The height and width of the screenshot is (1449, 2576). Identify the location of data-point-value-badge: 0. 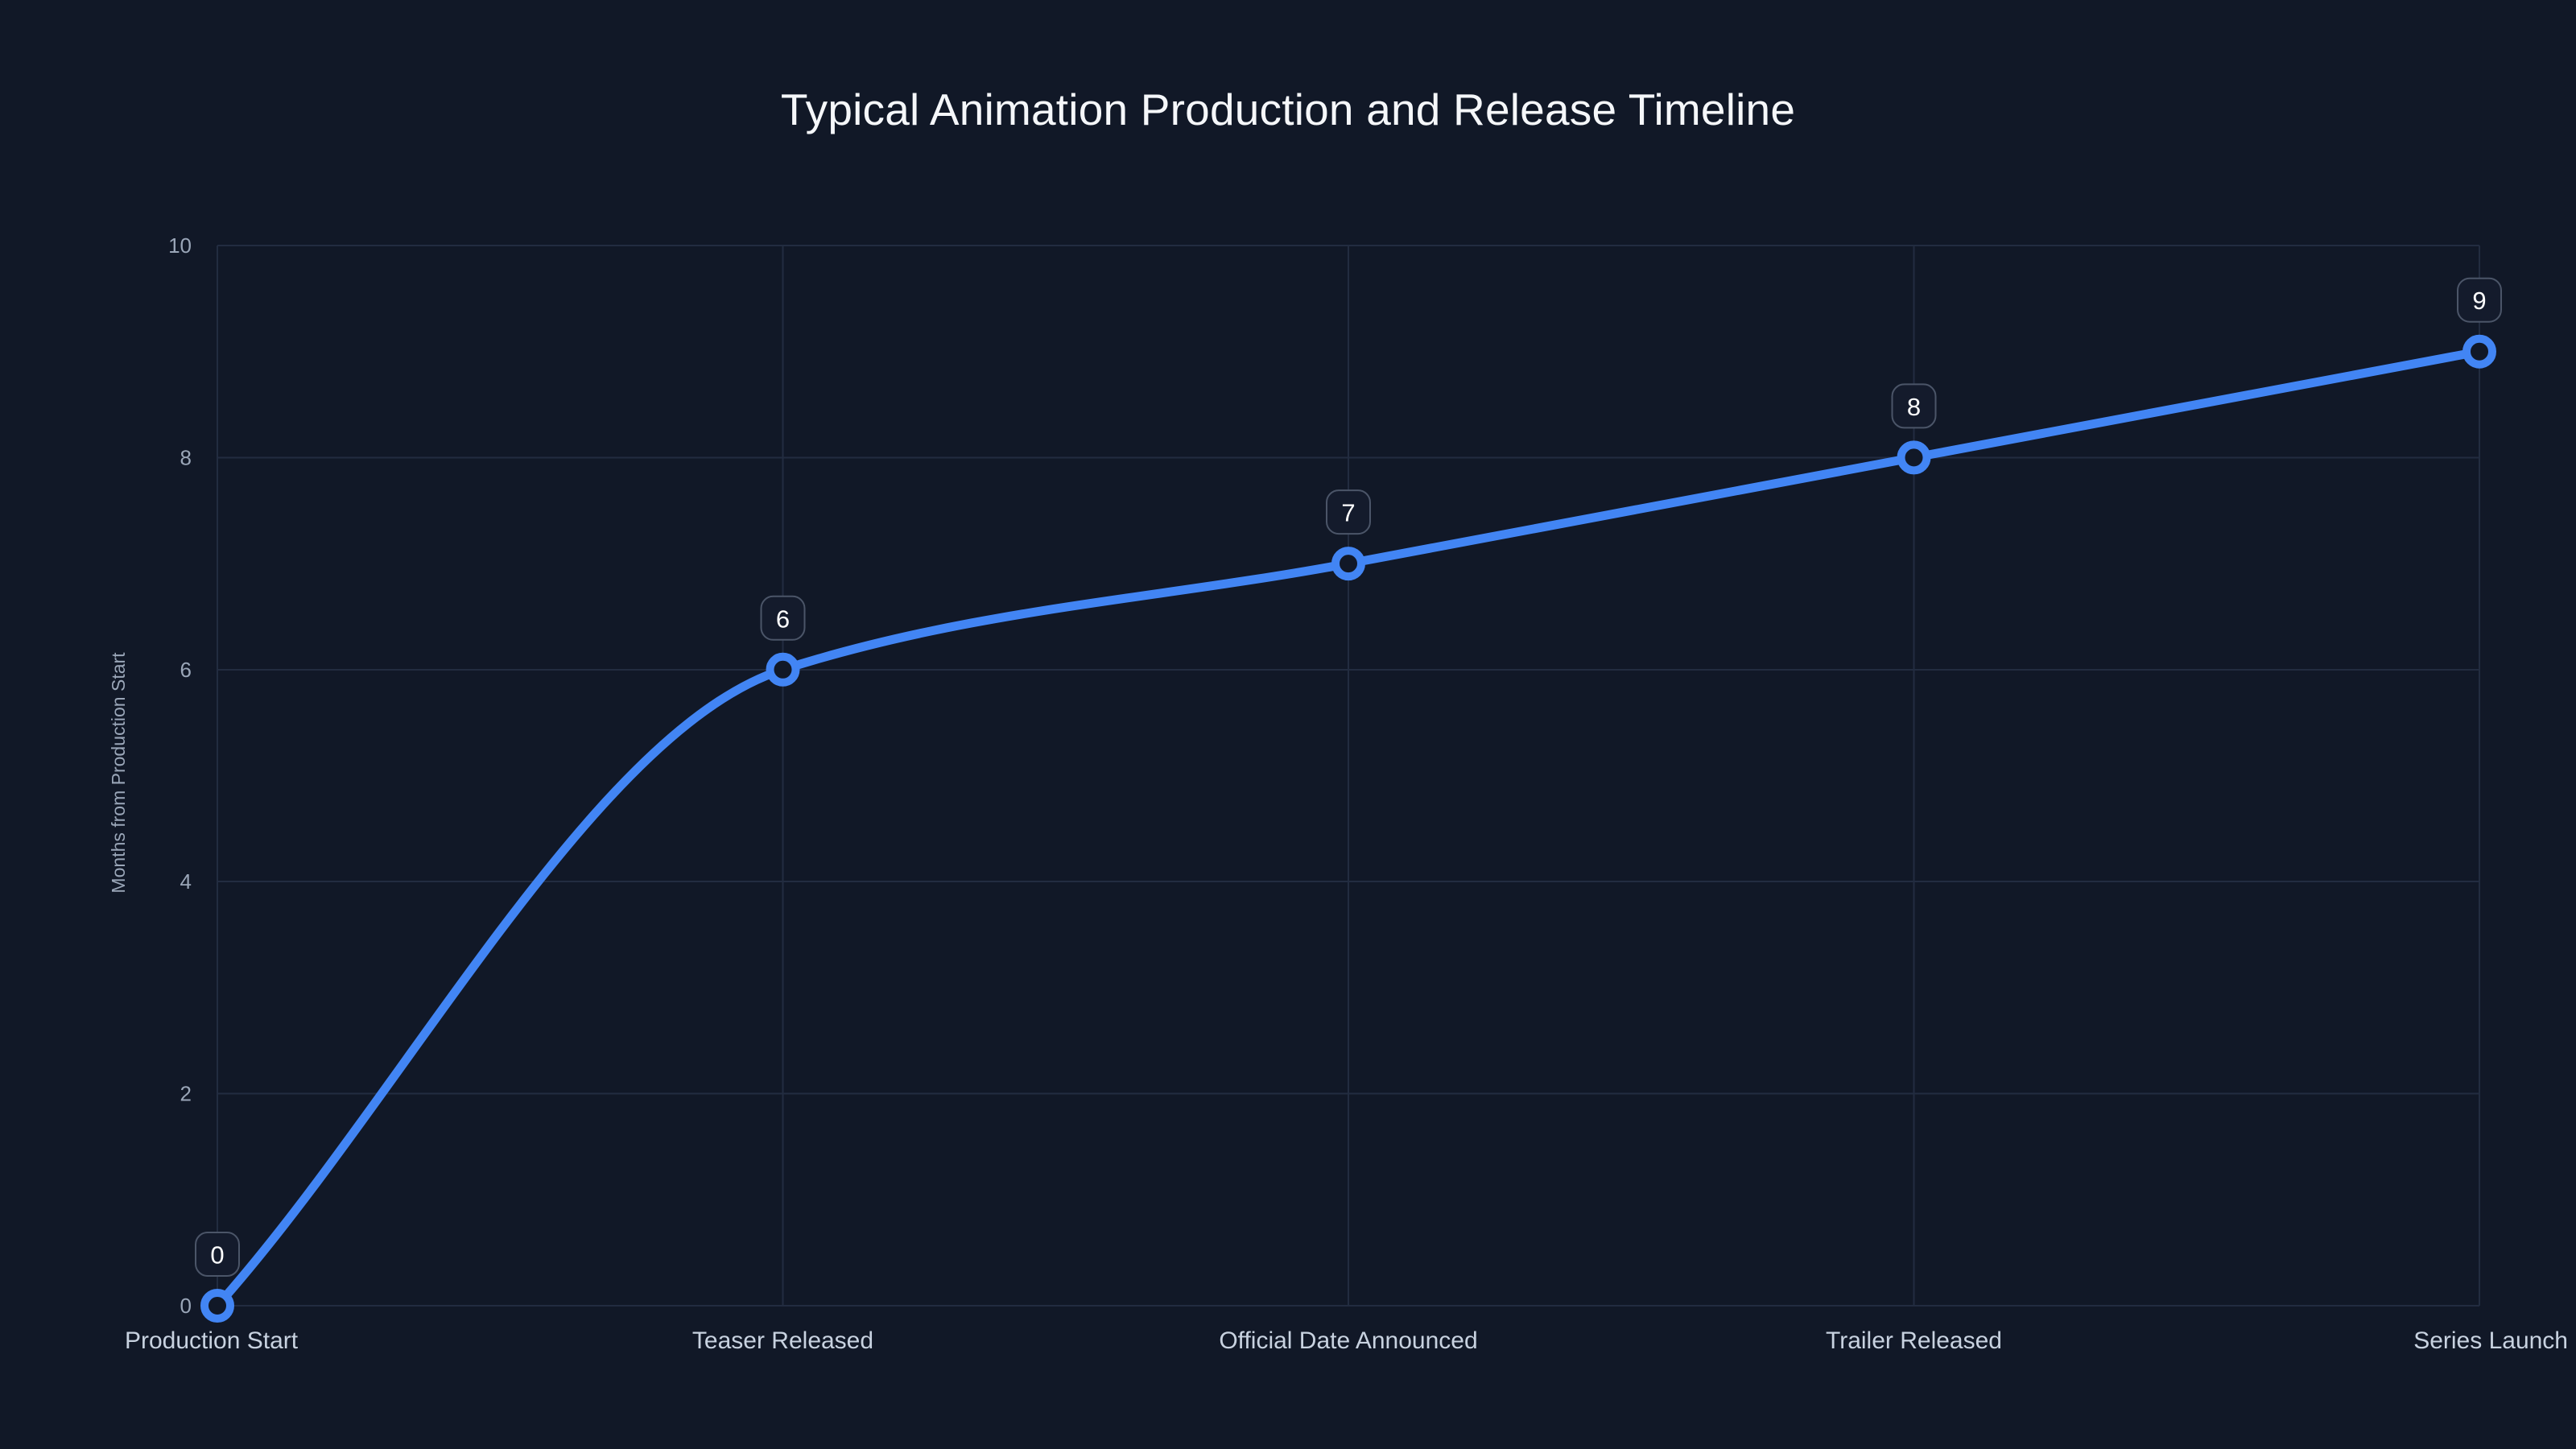
(217, 1254).